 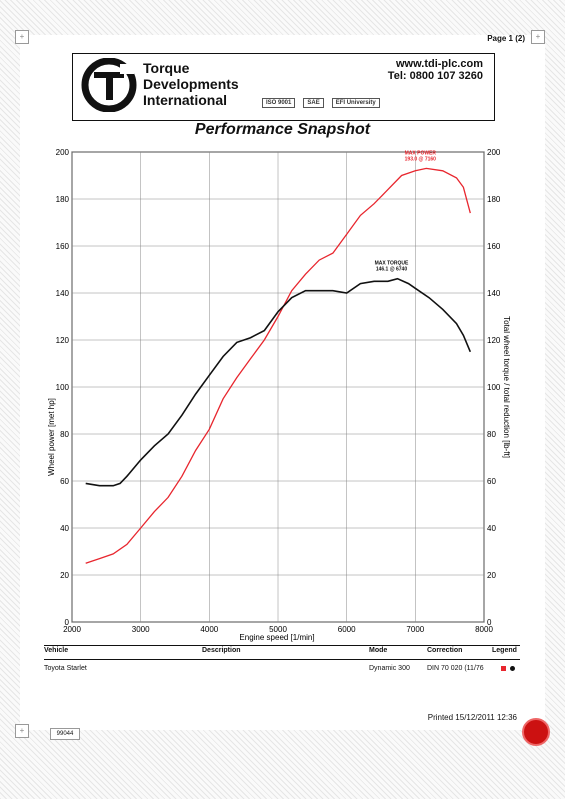 I want to click on power-legend-icon, so click(x=503, y=668).